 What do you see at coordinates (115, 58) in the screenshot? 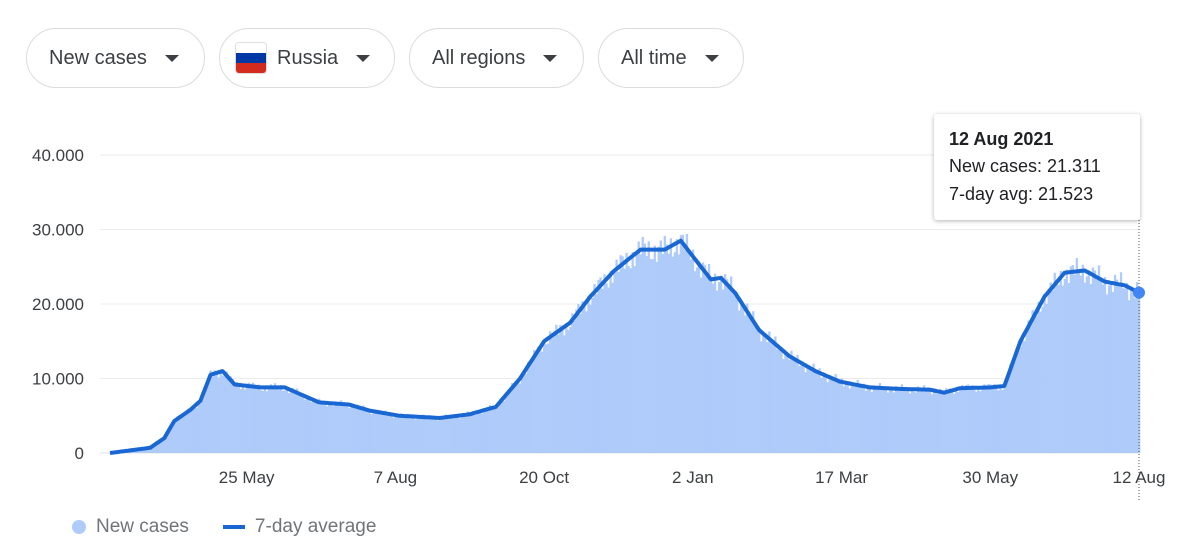
I see `metric-dropdown: New cases` at bounding box center [115, 58].